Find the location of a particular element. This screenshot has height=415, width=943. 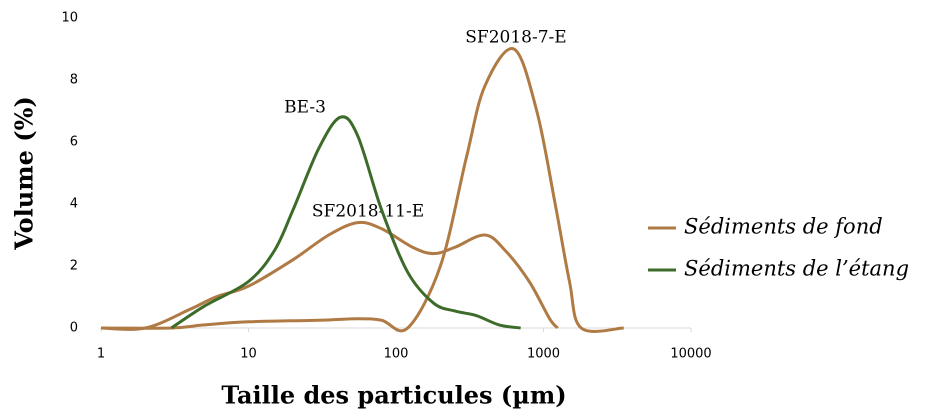

line is located at coordinates (329, 275).